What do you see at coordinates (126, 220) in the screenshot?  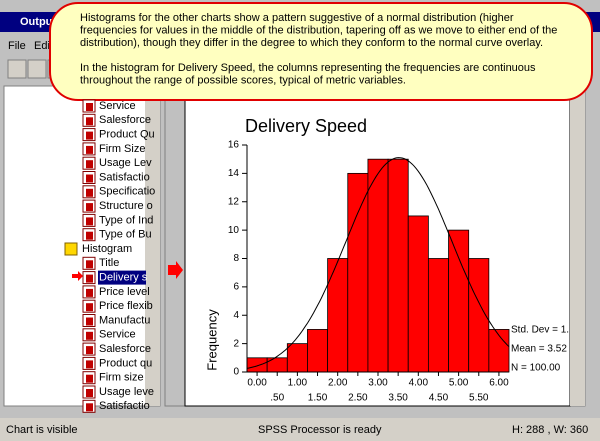 I see `tree-item: Type of Ind` at bounding box center [126, 220].